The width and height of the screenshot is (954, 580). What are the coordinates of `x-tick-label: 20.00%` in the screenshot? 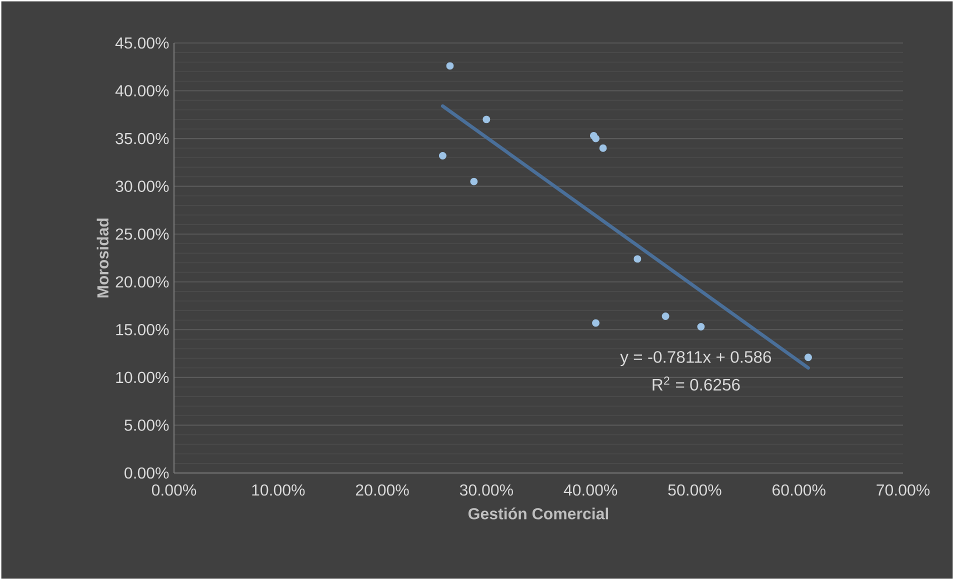 It's located at (382, 490).